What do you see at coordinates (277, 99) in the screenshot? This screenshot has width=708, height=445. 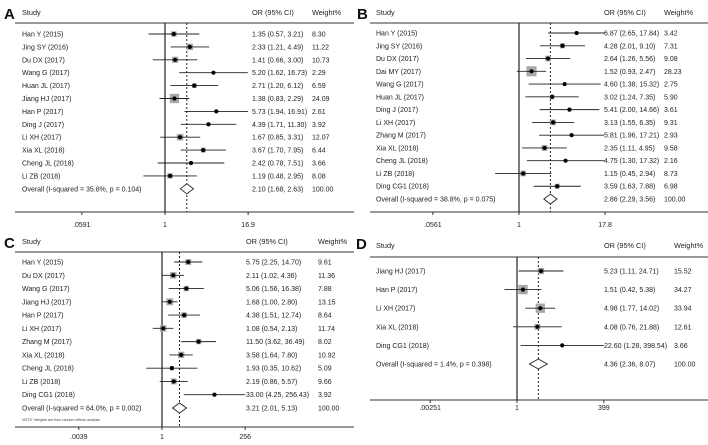 I see `study-or-ci: 1.38 (0.83, 2.29)` at bounding box center [277, 99].